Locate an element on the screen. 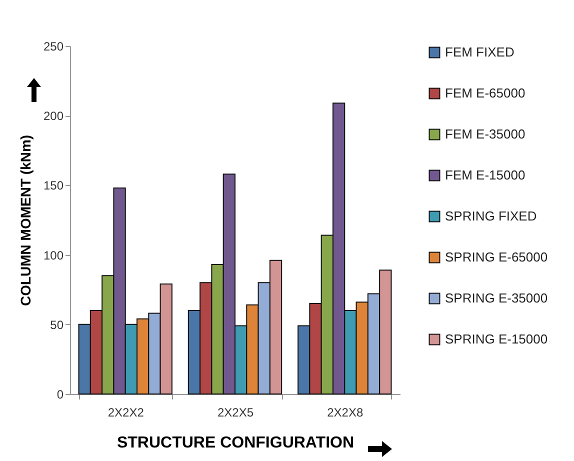 The image size is (574, 461). x-axis-title: STRUCTURE CONFIGURATION is located at coordinates (235, 443).